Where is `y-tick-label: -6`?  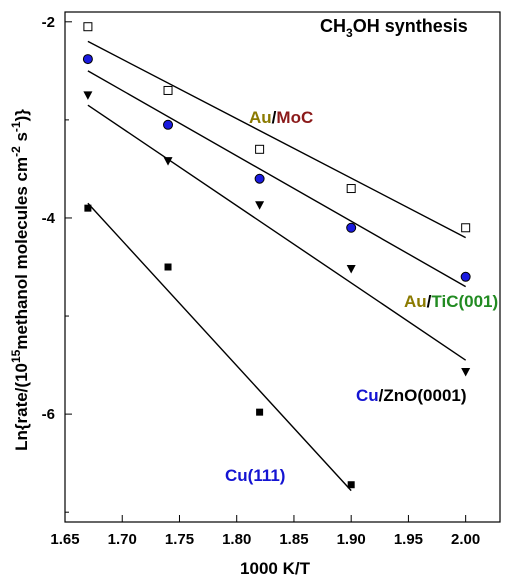
y-tick-label: -6 is located at coordinates (48, 414).